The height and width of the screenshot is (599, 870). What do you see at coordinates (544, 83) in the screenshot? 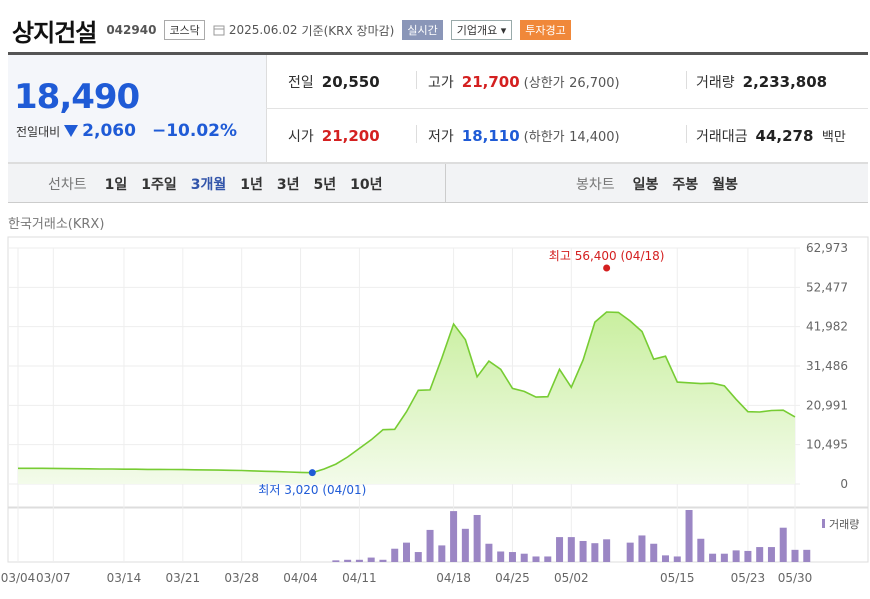
I see `upper-limit-label: (상한가` at bounding box center [544, 83].